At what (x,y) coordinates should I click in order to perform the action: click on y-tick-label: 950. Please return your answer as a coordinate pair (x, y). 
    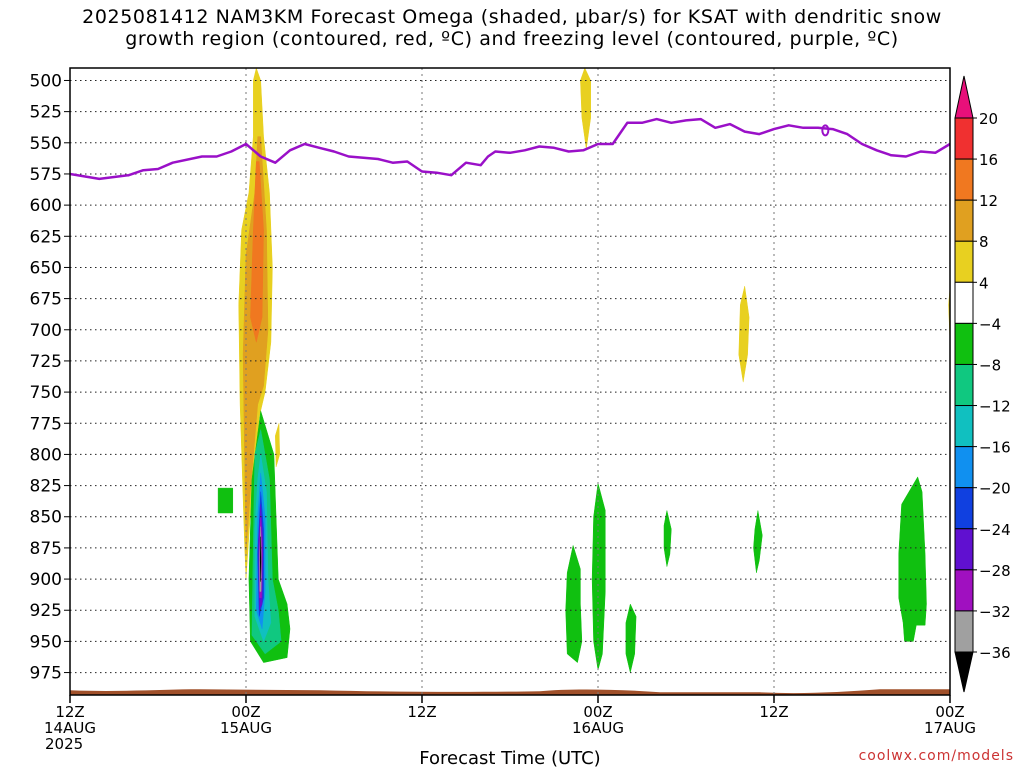
    Looking at the image, I should click on (46, 642).